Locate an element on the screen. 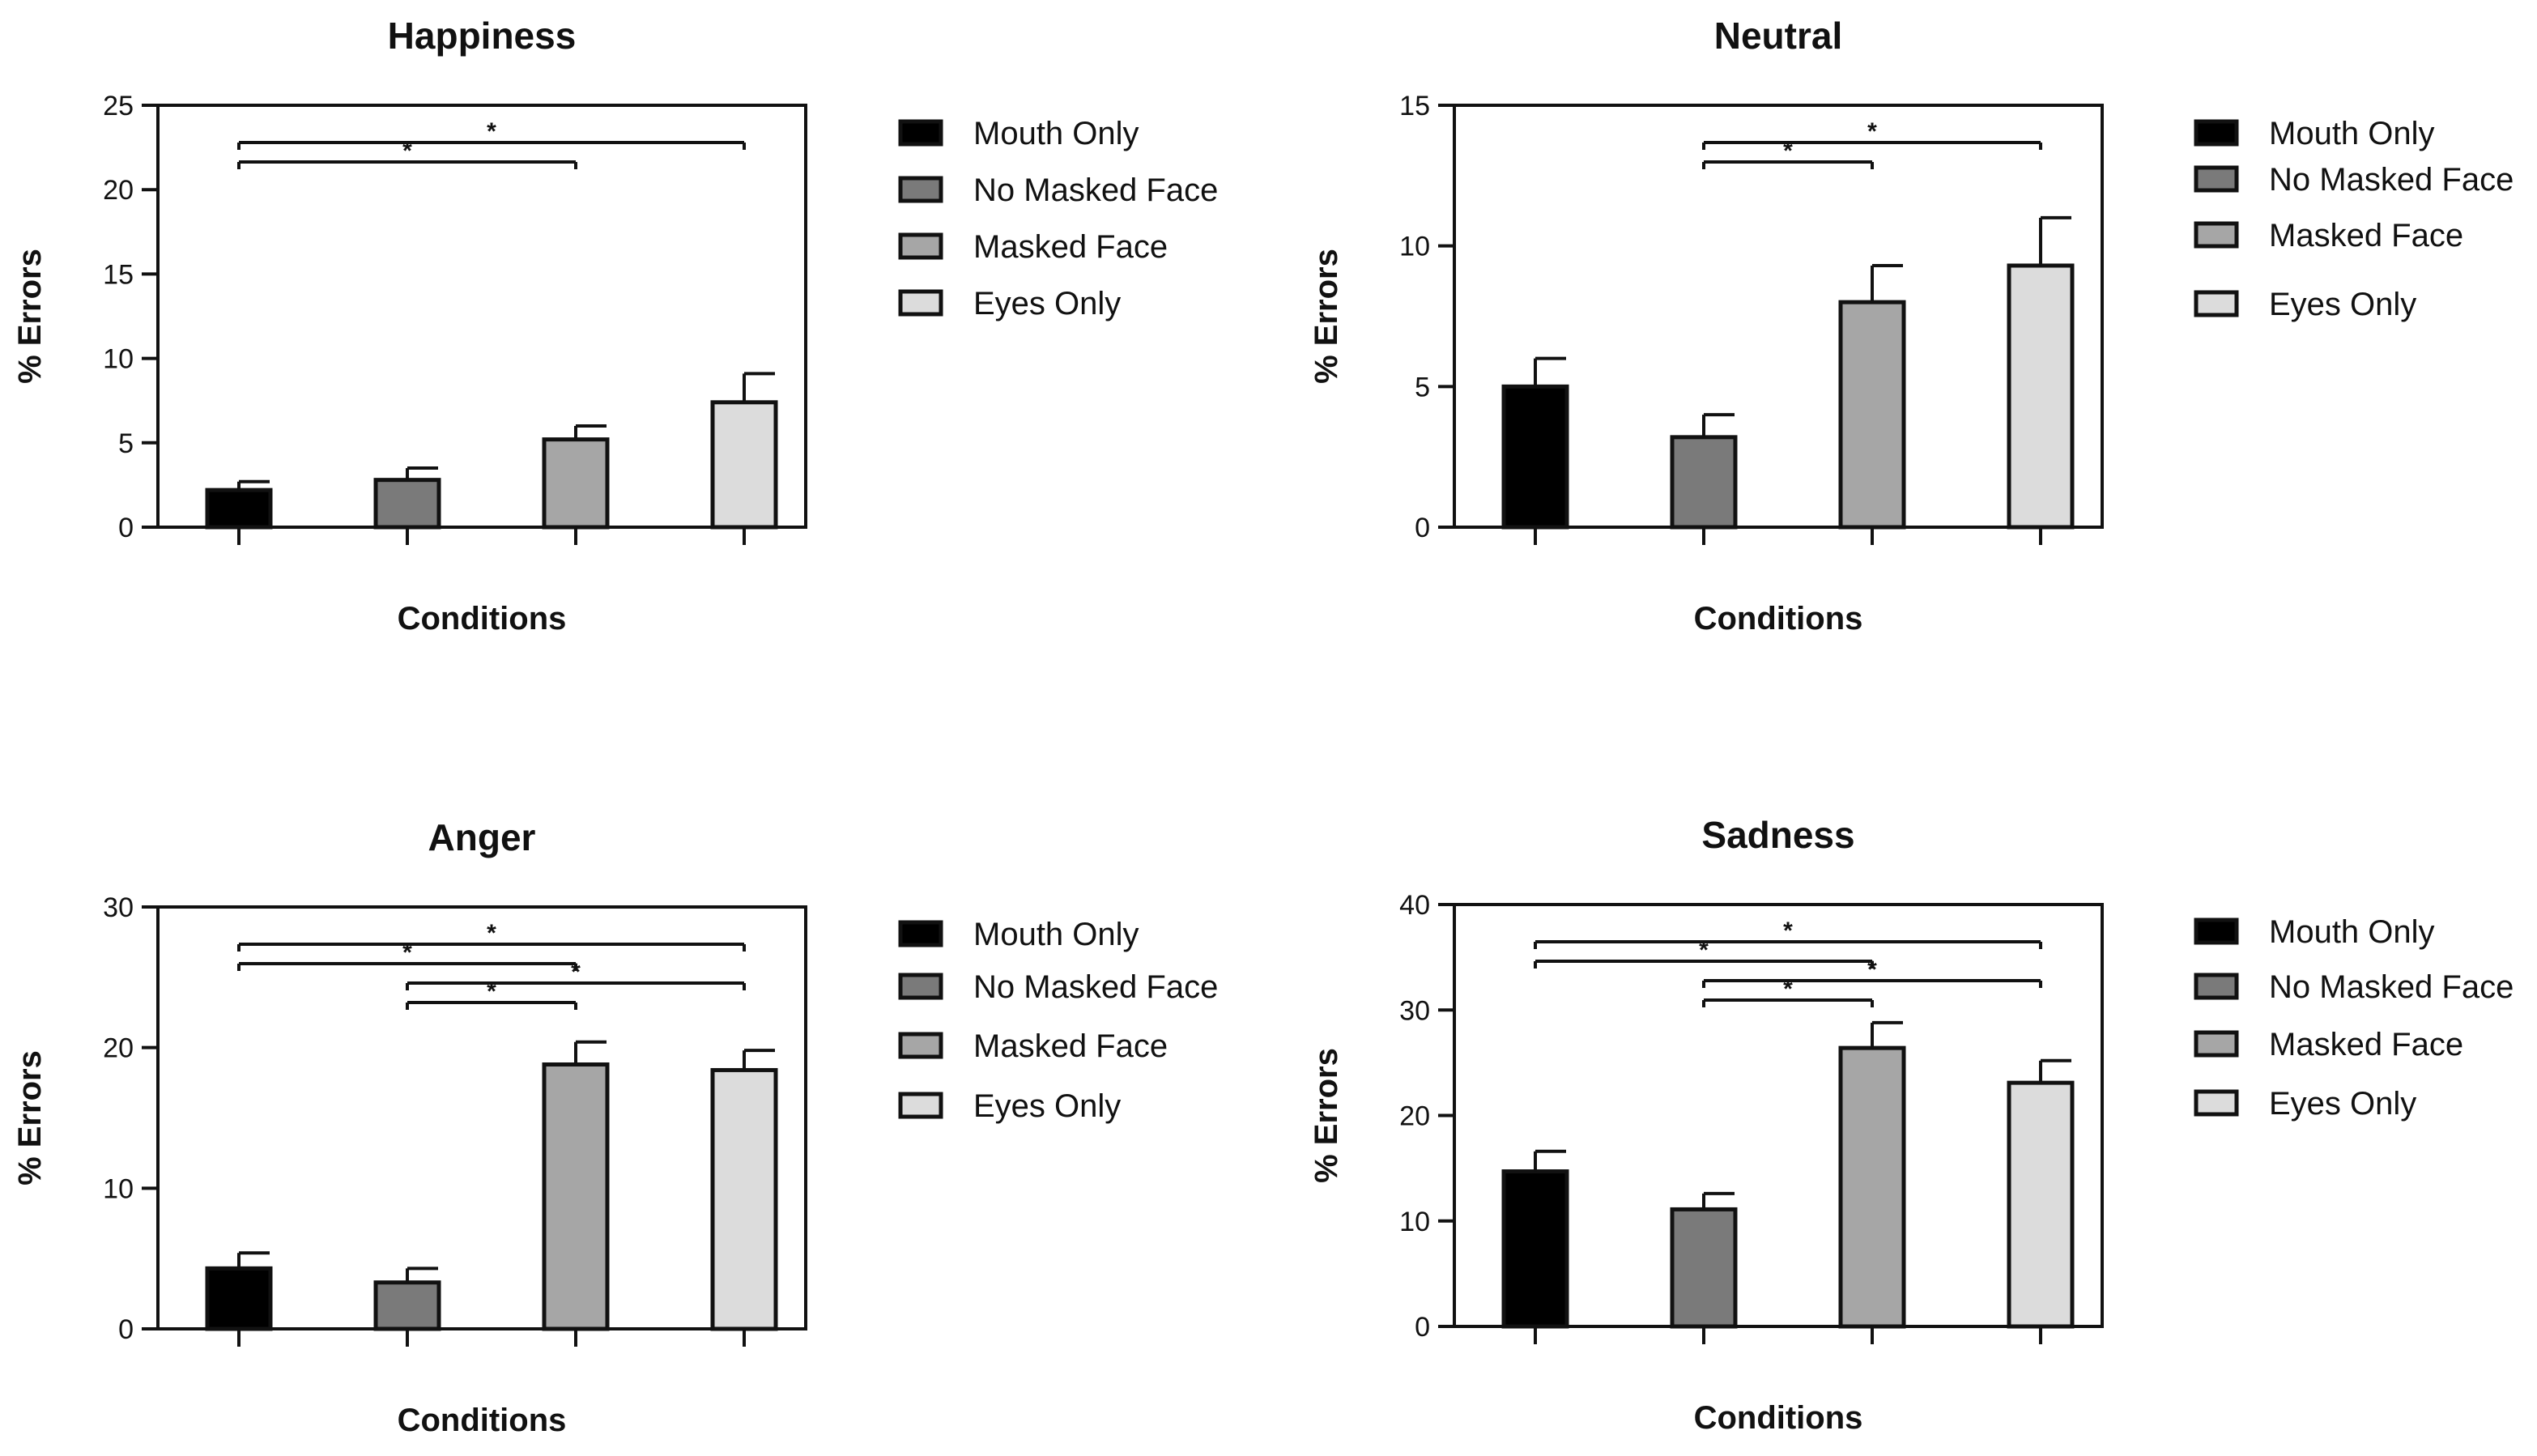 This screenshot has width=2537, height=1456. chart-title: Sadness is located at coordinates (1777, 835).